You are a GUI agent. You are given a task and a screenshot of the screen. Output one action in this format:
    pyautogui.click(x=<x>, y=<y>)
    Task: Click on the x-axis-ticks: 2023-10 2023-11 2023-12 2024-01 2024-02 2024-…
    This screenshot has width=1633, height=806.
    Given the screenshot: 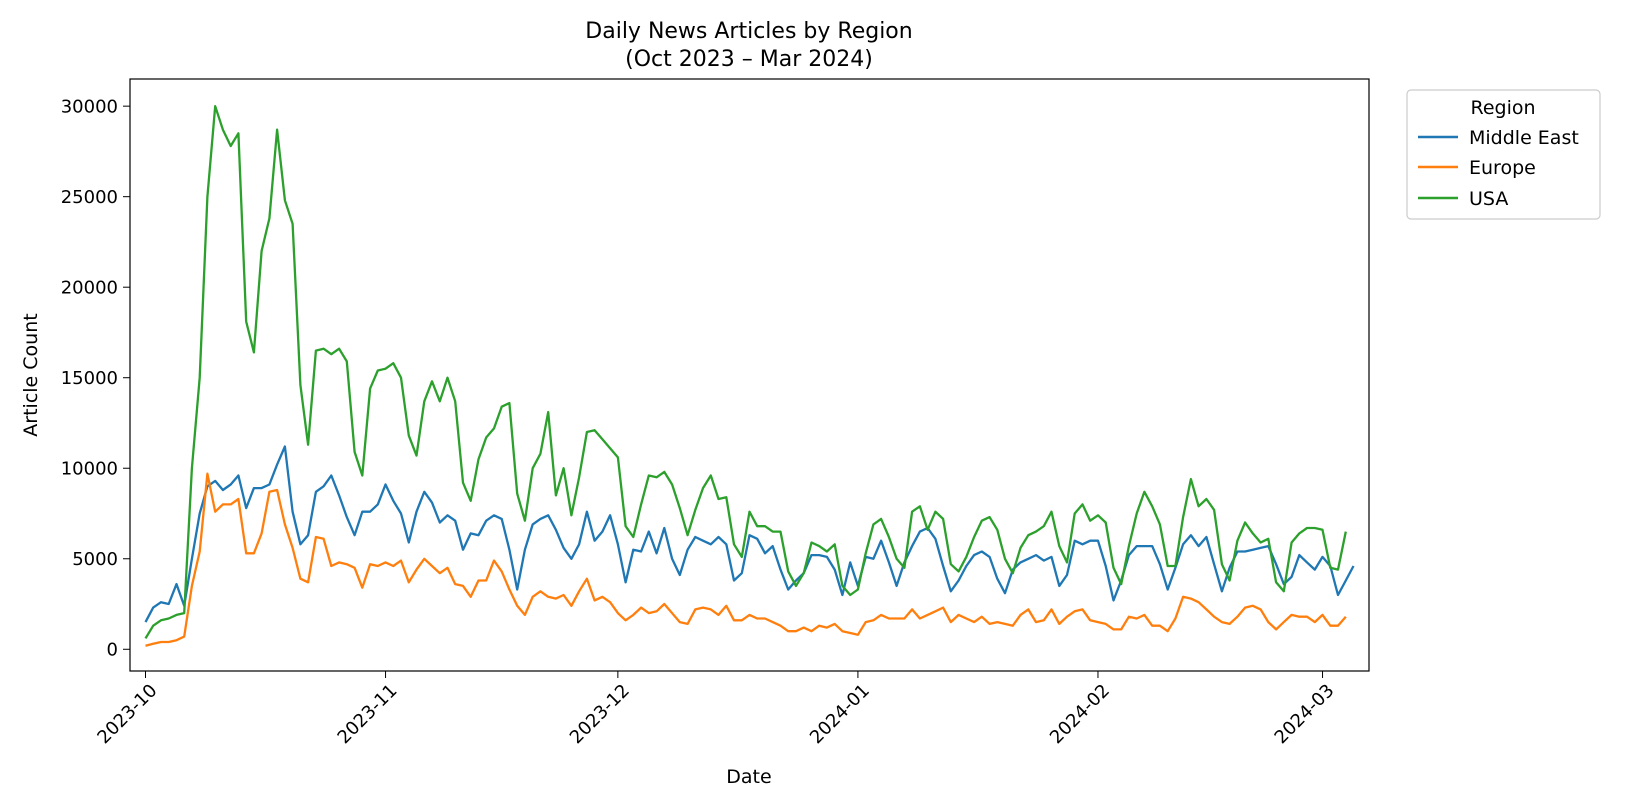 What is the action you would take?
    pyautogui.click(x=716, y=709)
    